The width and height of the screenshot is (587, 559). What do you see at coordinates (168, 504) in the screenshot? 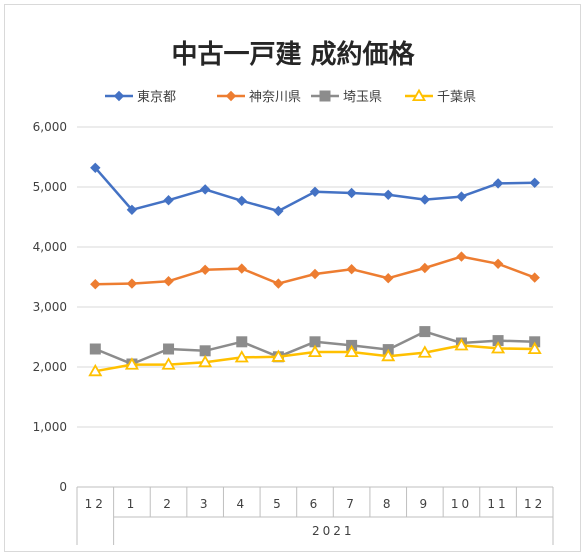
I see `x-tick-label: 2` at bounding box center [168, 504].